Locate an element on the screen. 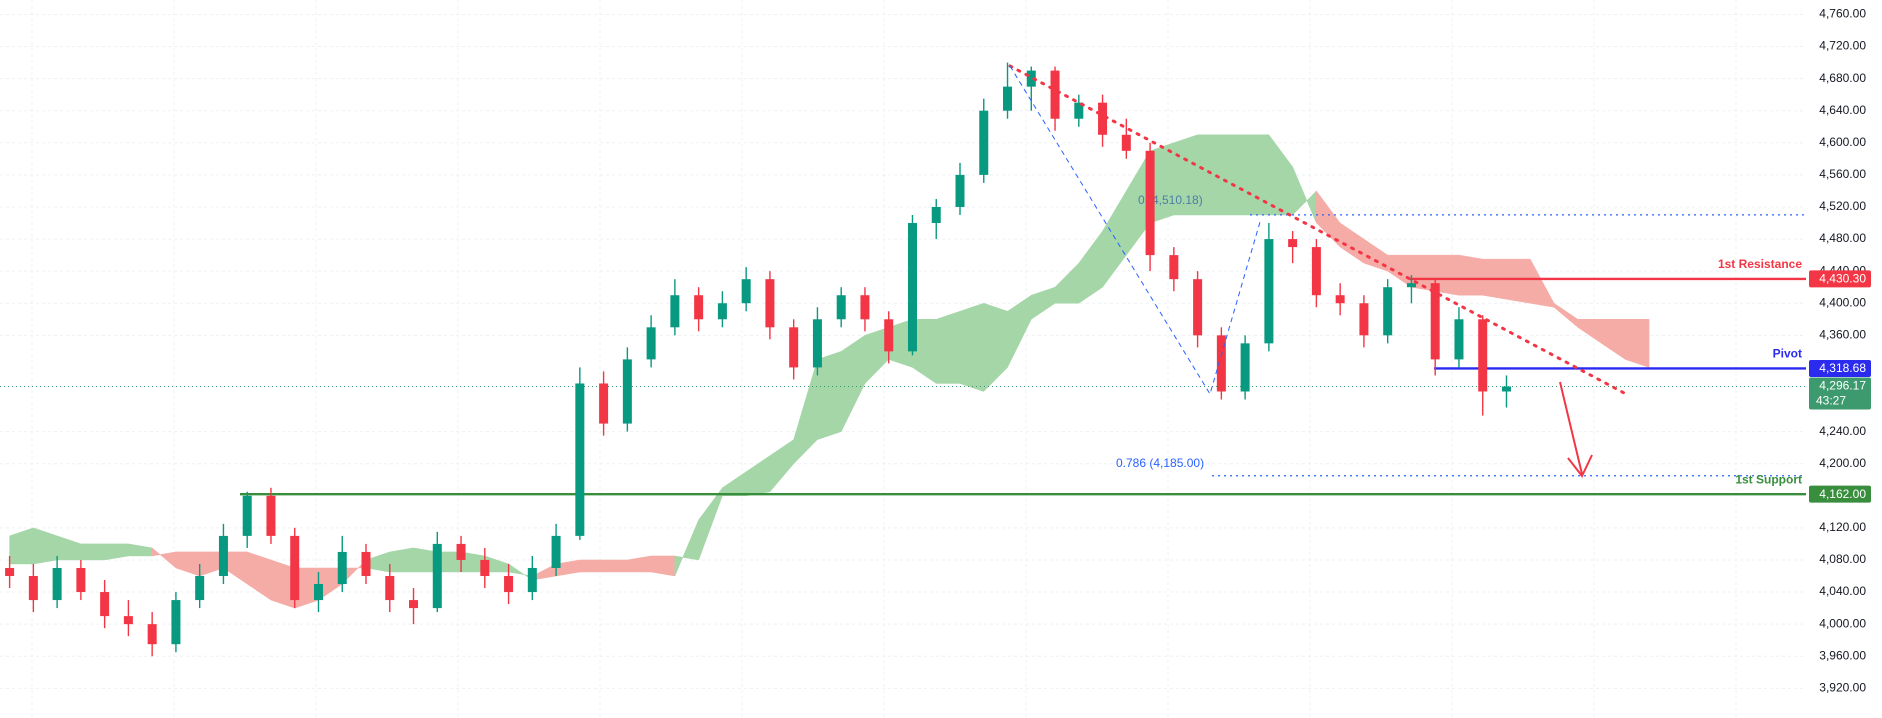  y-tick-label: 3,960.00 is located at coordinates (1842, 655).